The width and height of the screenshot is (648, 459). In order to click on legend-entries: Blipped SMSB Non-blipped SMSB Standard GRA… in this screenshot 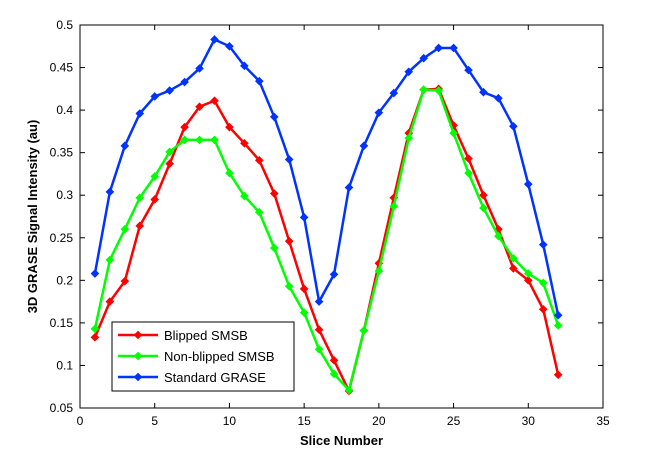, I will do `click(196, 356)`.